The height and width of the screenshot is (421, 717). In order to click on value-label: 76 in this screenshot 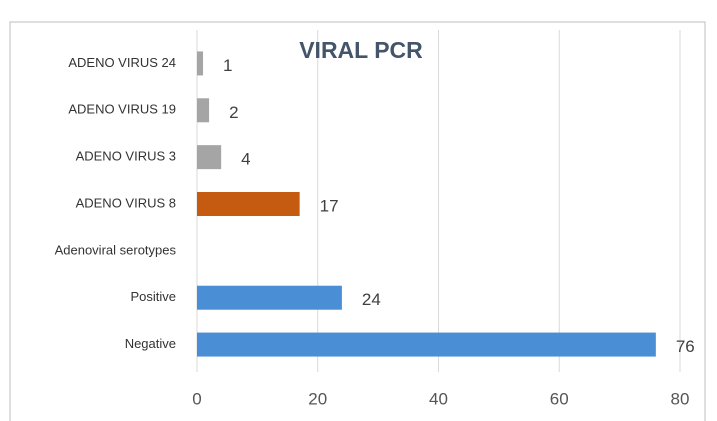, I will do `click(685, 346)`.